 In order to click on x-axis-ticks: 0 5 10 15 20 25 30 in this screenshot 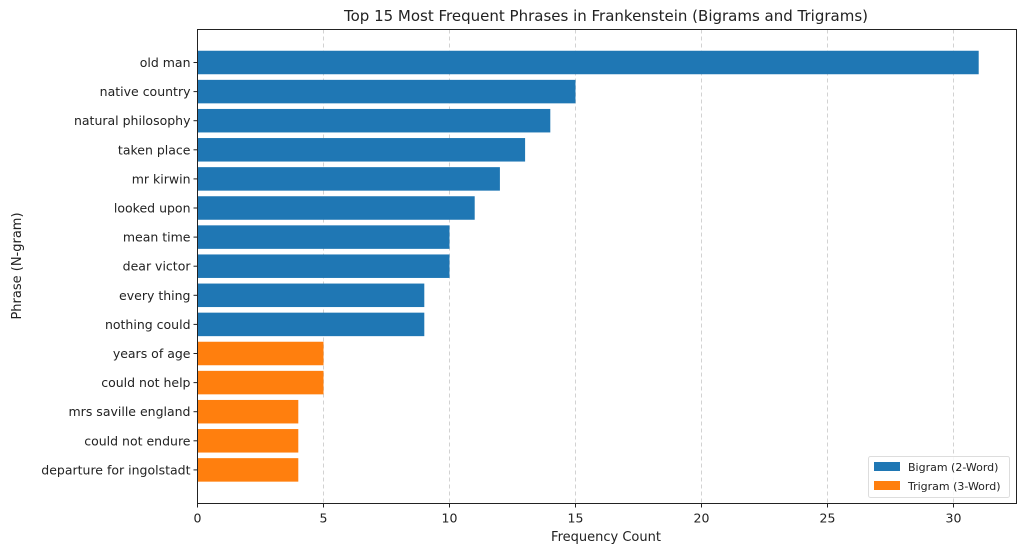, I will do `click(578, 514)`.